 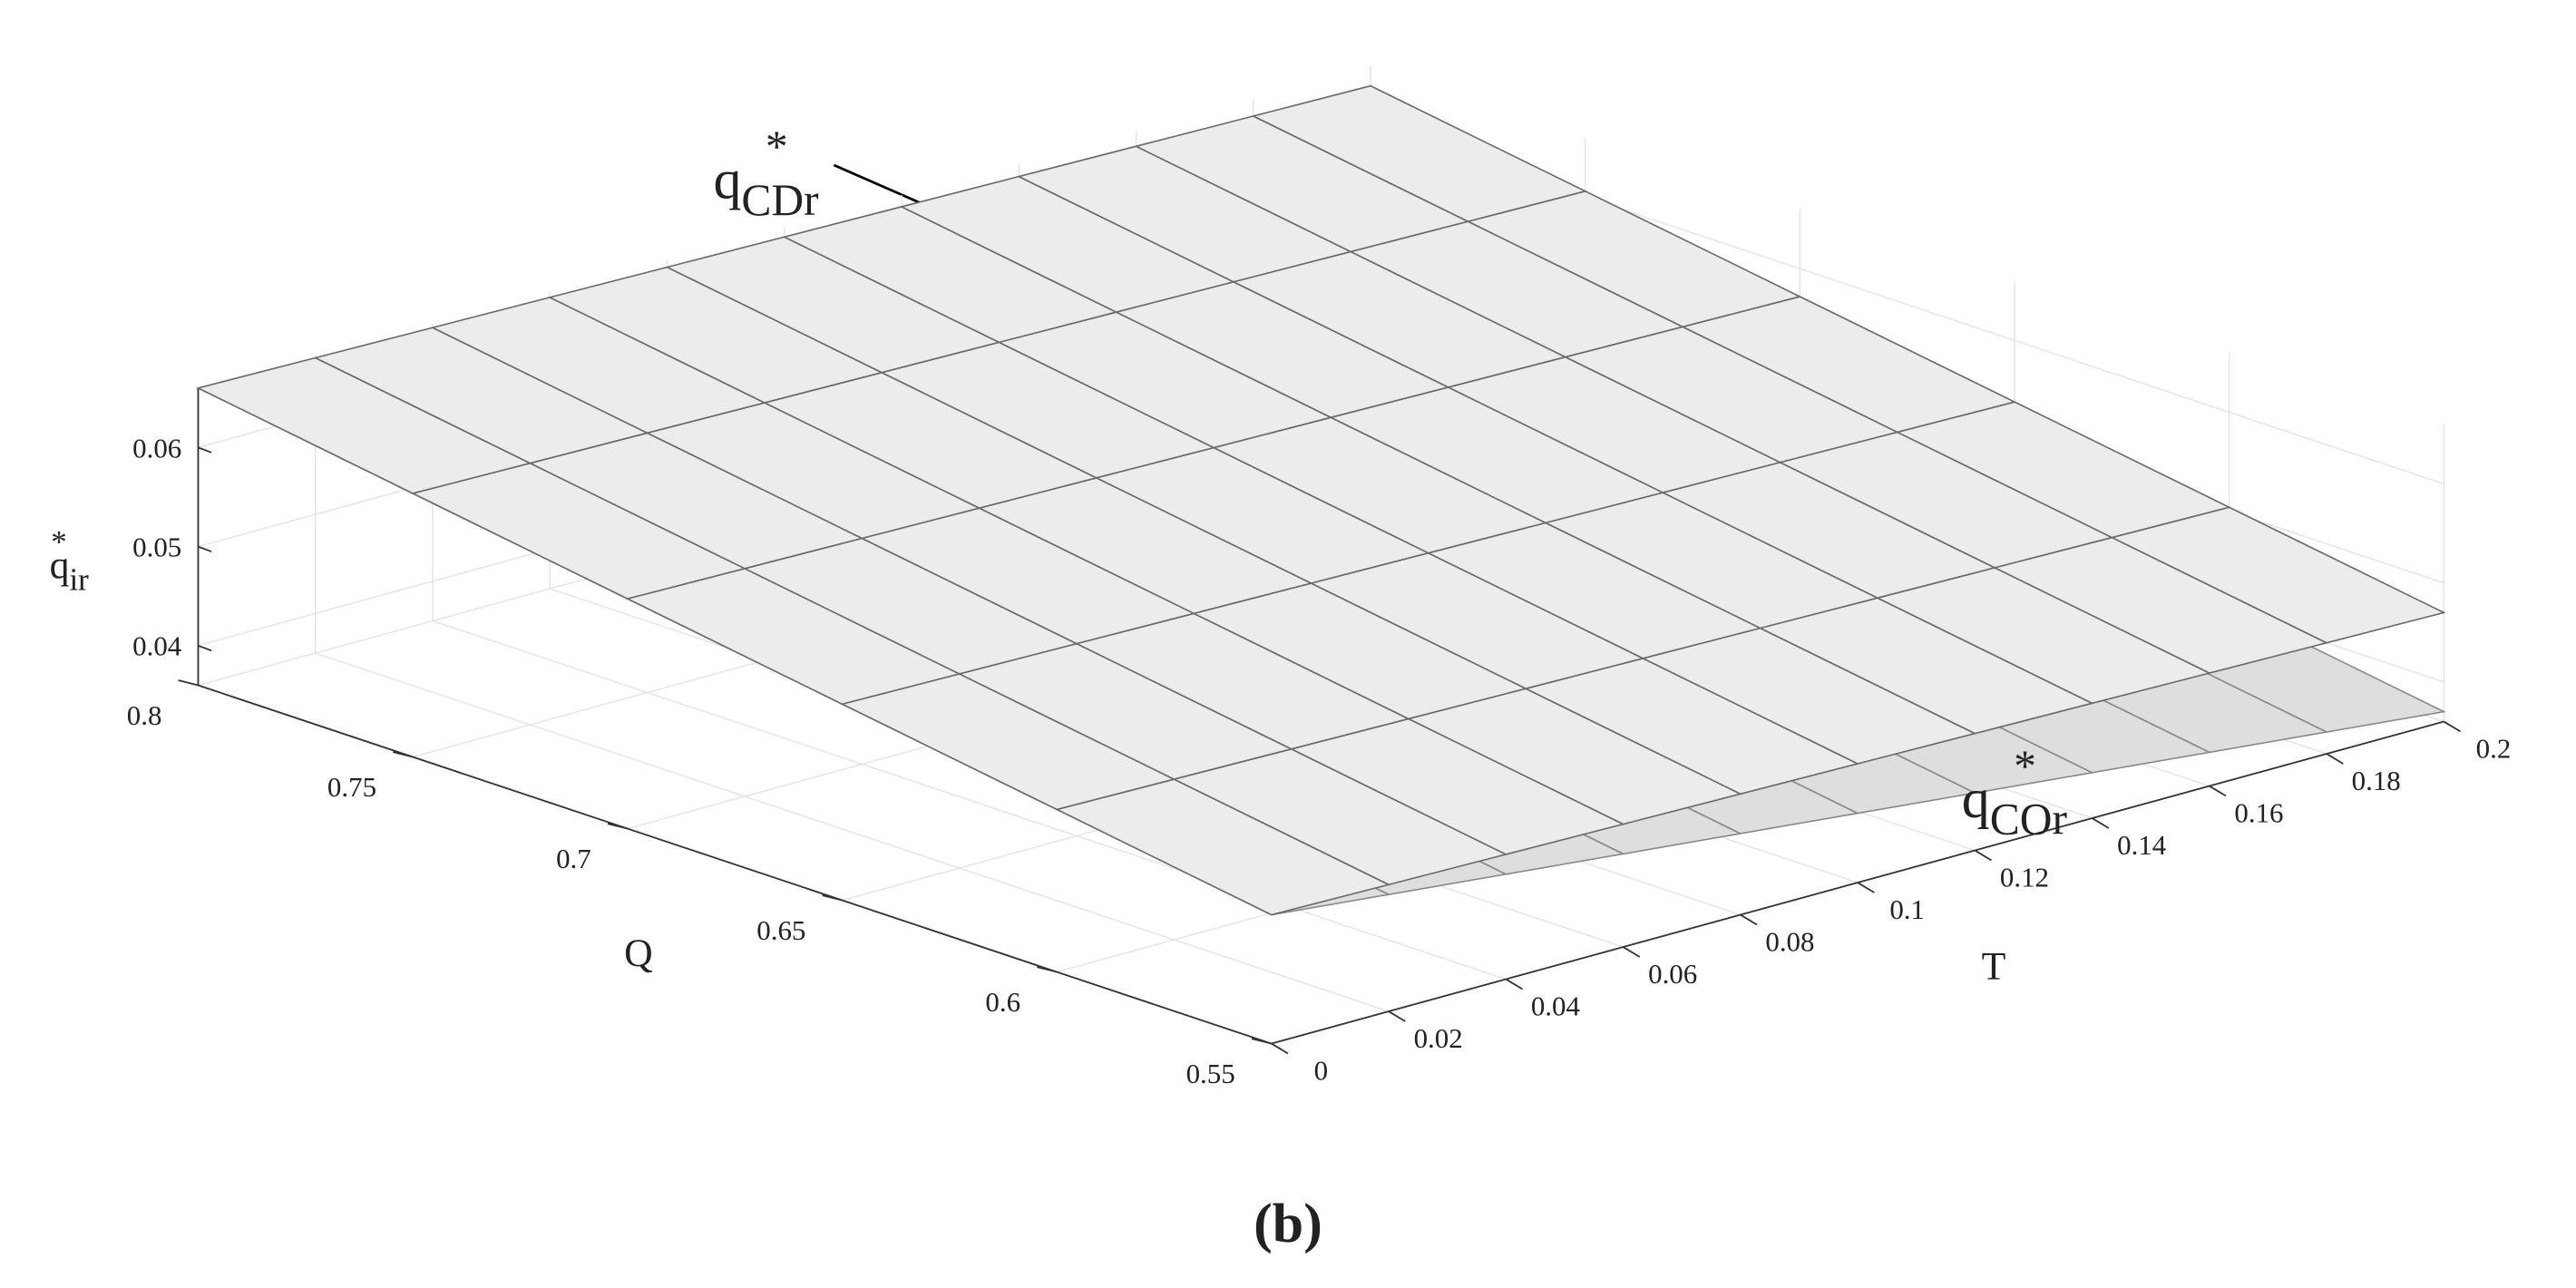 I want to click on x-tick-label: 0.16, so click(x=2258, y=813).